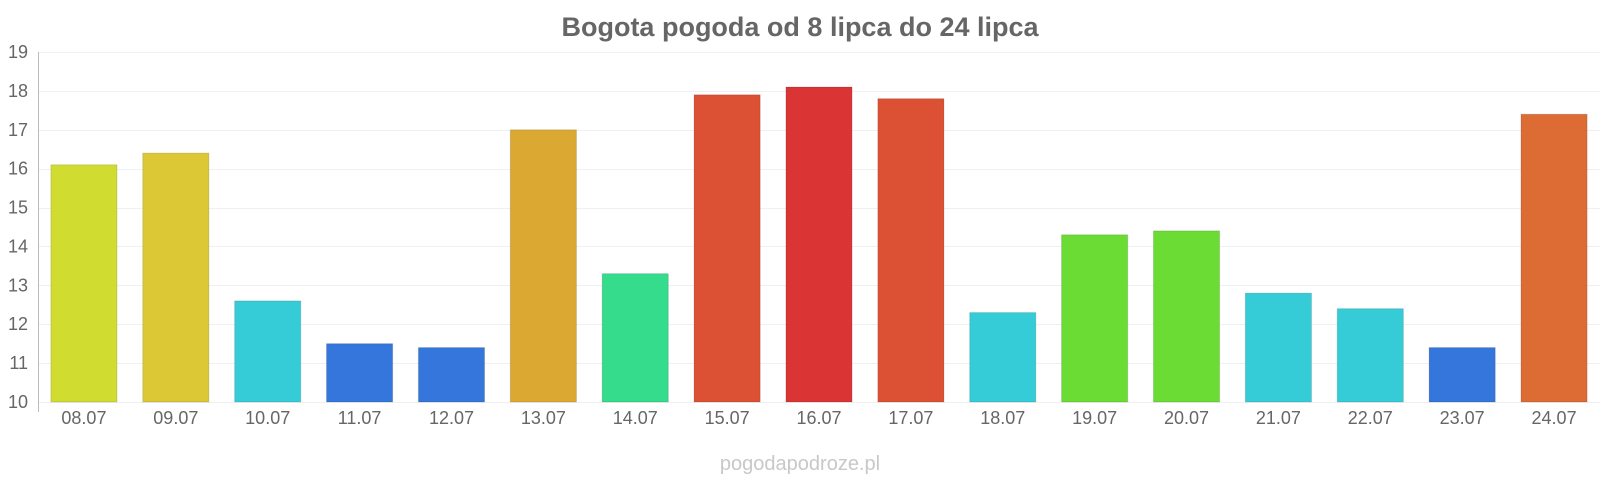  I want to click on x-tick-label: 14.07, so click(635, 418).